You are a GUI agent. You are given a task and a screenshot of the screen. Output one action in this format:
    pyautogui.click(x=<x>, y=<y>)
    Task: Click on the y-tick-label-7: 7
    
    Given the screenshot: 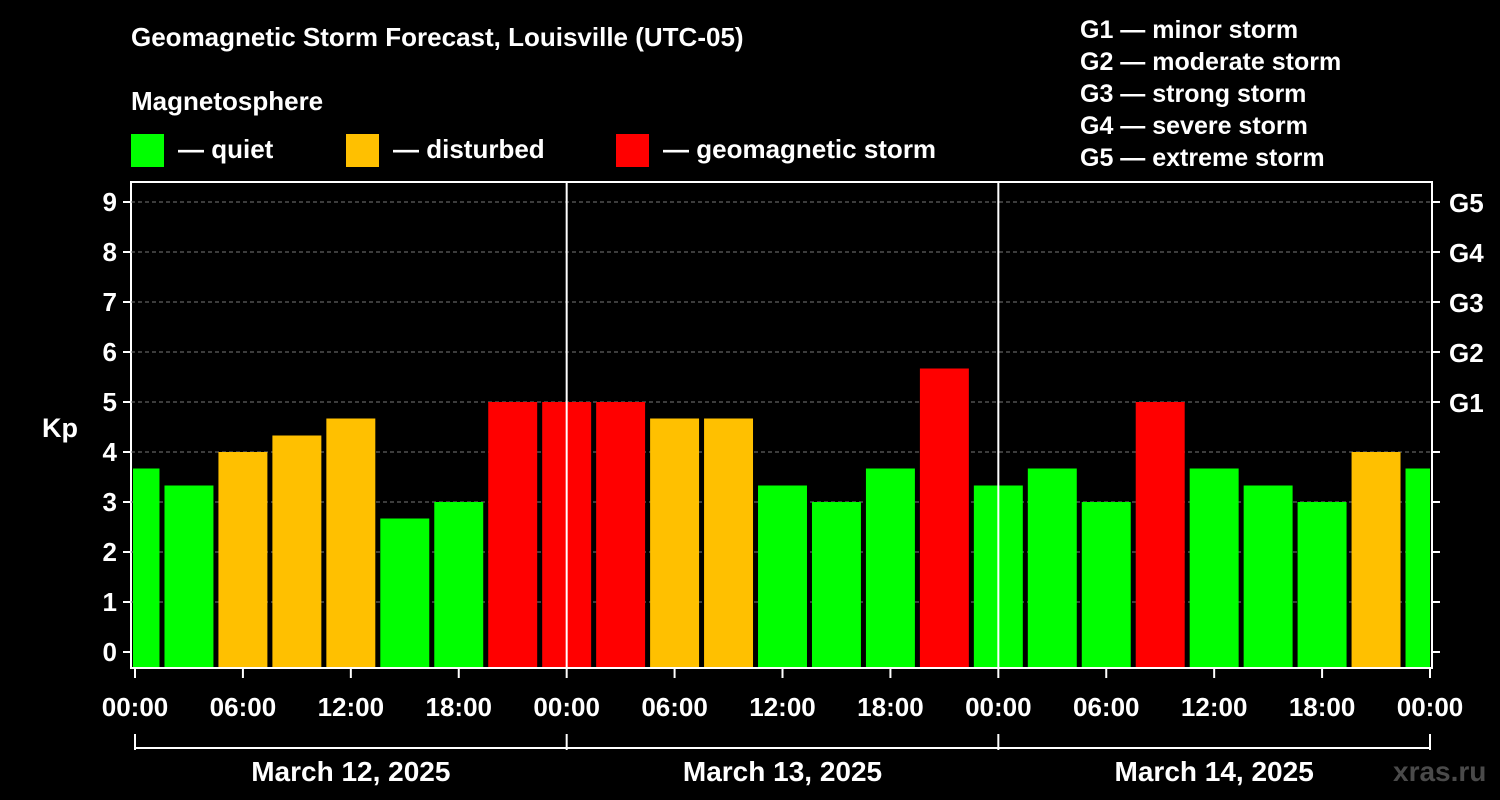 What is the action you would take?
    pyautogui.click(x=110, y=302)
    